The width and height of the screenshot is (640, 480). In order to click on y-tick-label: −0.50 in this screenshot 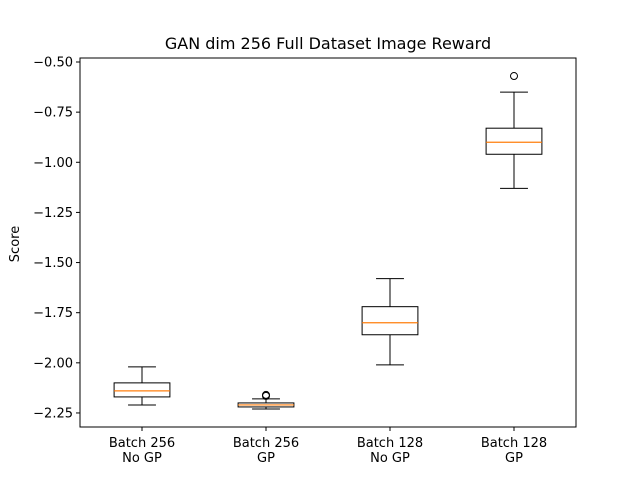, I will do `click(53, 63)`.